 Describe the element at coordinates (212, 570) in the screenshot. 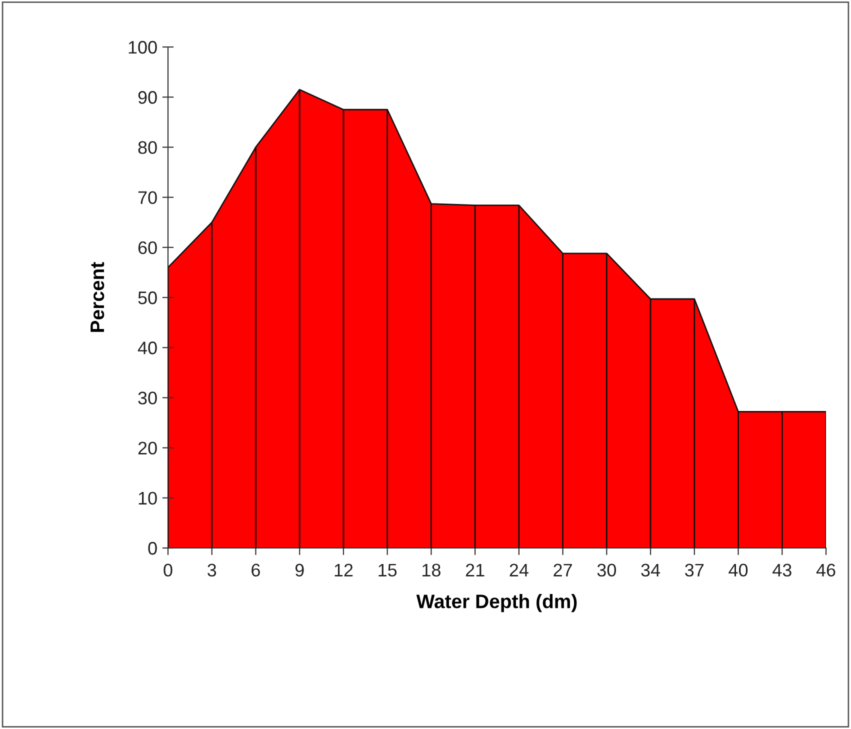

I see `x-tick-label: 3` at that location.